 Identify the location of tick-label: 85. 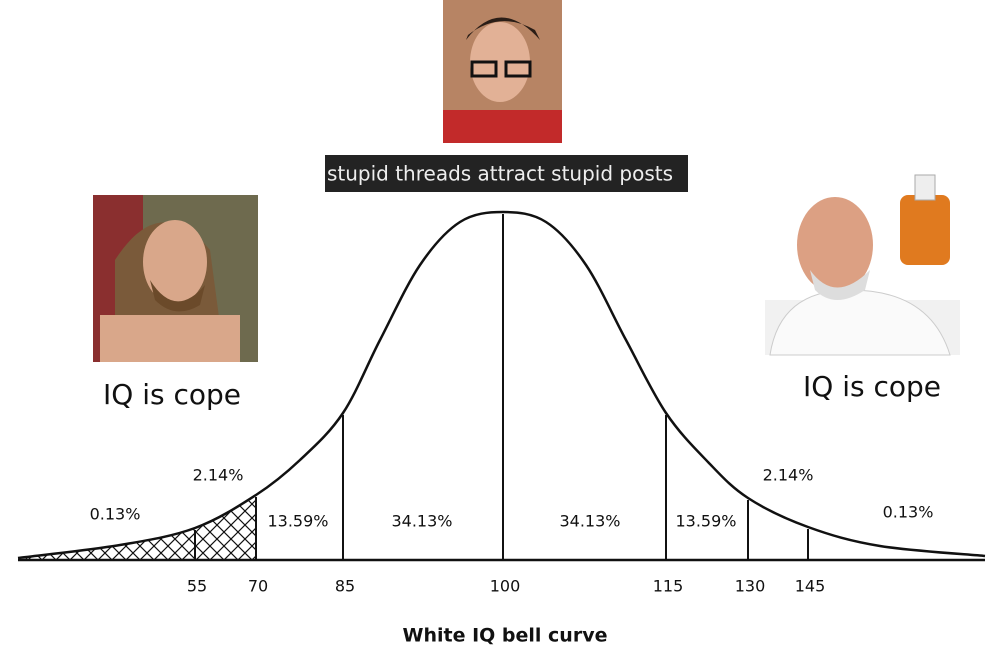
(345, 586).